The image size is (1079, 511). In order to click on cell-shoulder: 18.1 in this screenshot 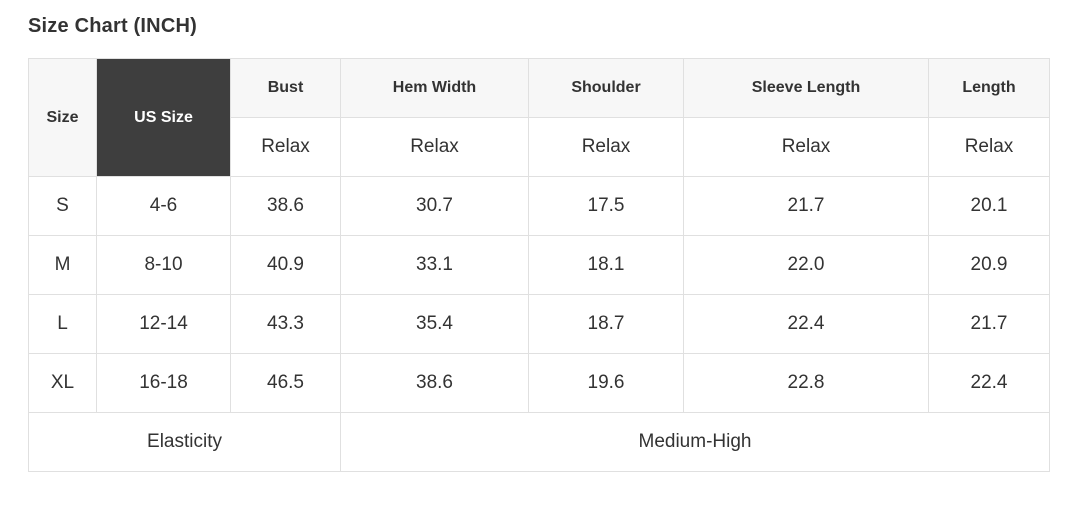, I will do `click(606, 265)`.